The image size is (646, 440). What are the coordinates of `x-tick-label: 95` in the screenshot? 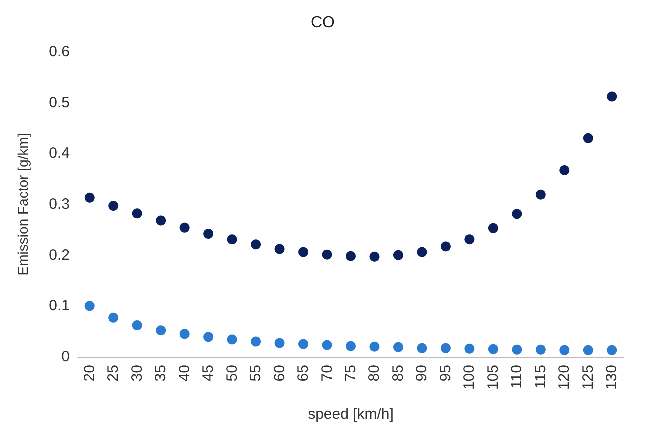 It's located at (445, 373).